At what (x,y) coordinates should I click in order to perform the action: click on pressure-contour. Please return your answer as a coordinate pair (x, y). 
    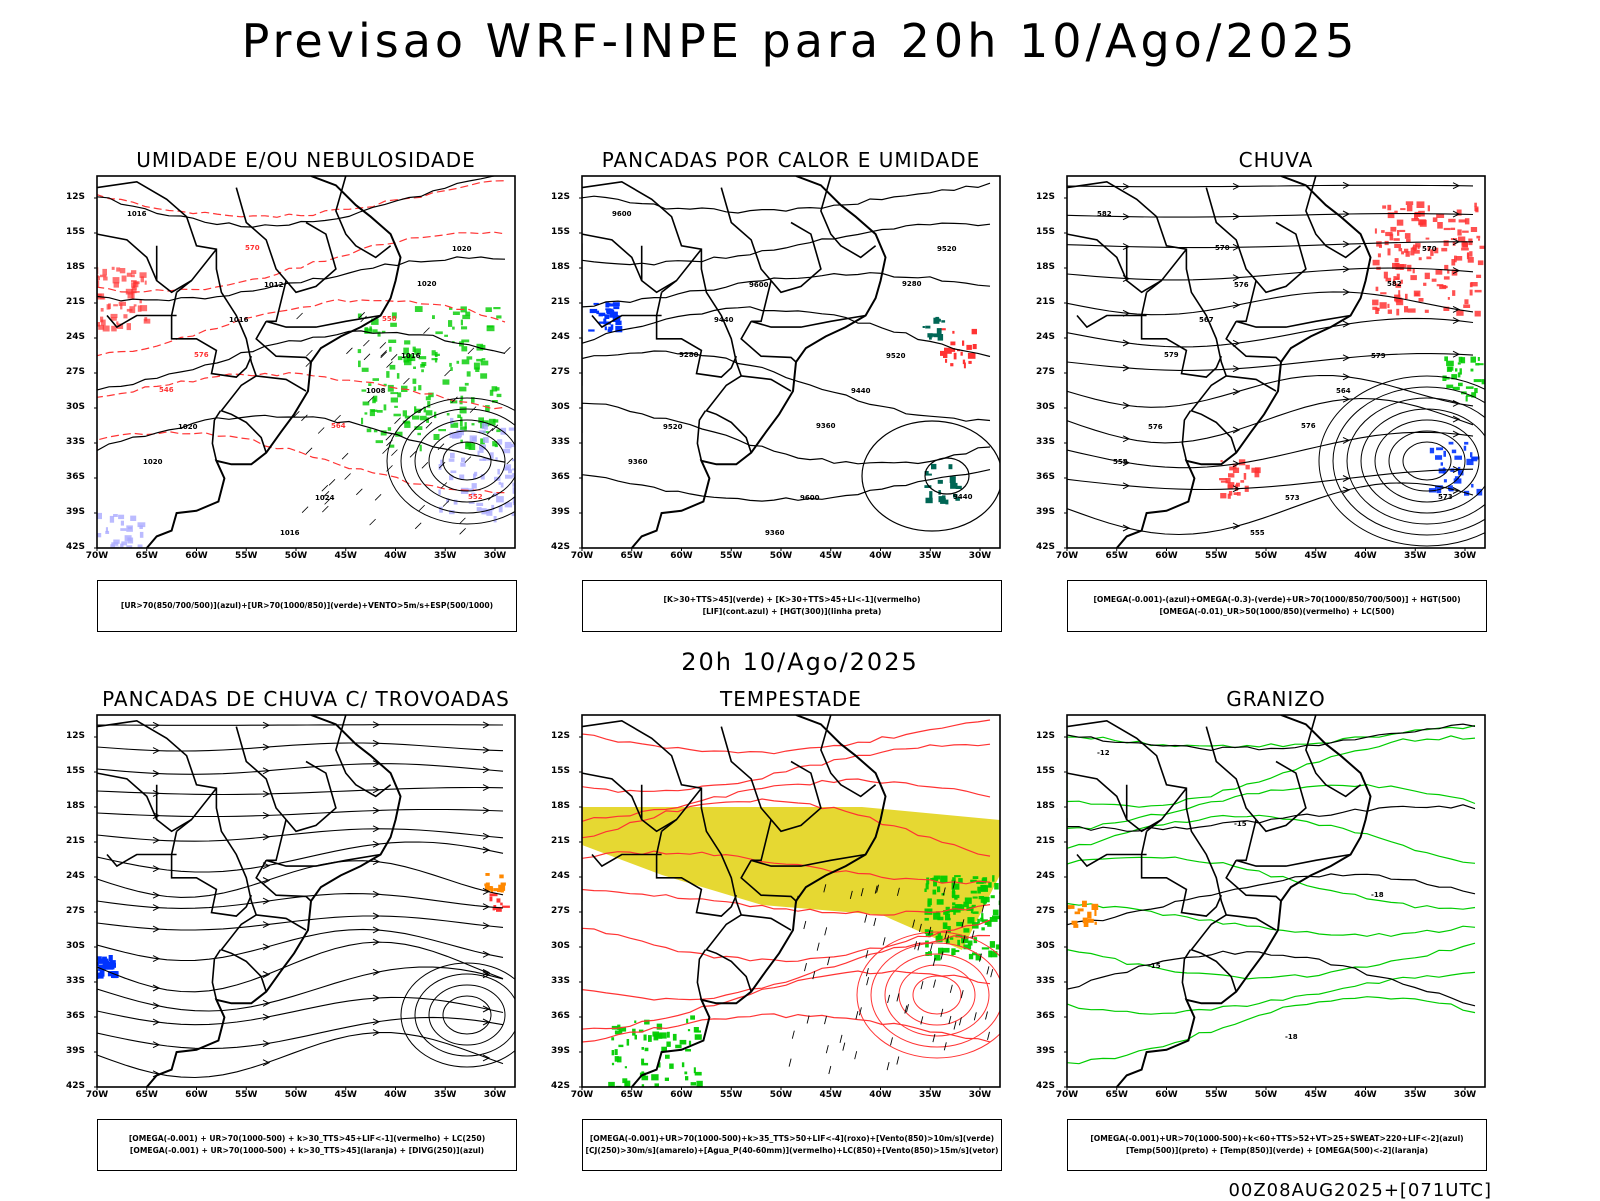
    Looking at the image, I should click on (301, 438).